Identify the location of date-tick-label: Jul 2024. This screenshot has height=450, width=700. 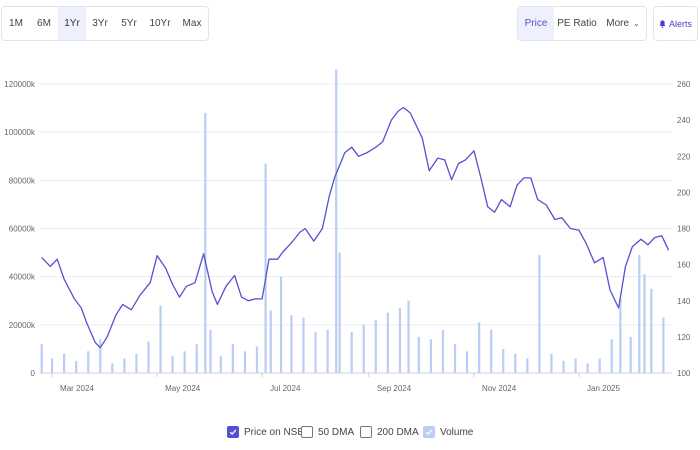
(285, 388).